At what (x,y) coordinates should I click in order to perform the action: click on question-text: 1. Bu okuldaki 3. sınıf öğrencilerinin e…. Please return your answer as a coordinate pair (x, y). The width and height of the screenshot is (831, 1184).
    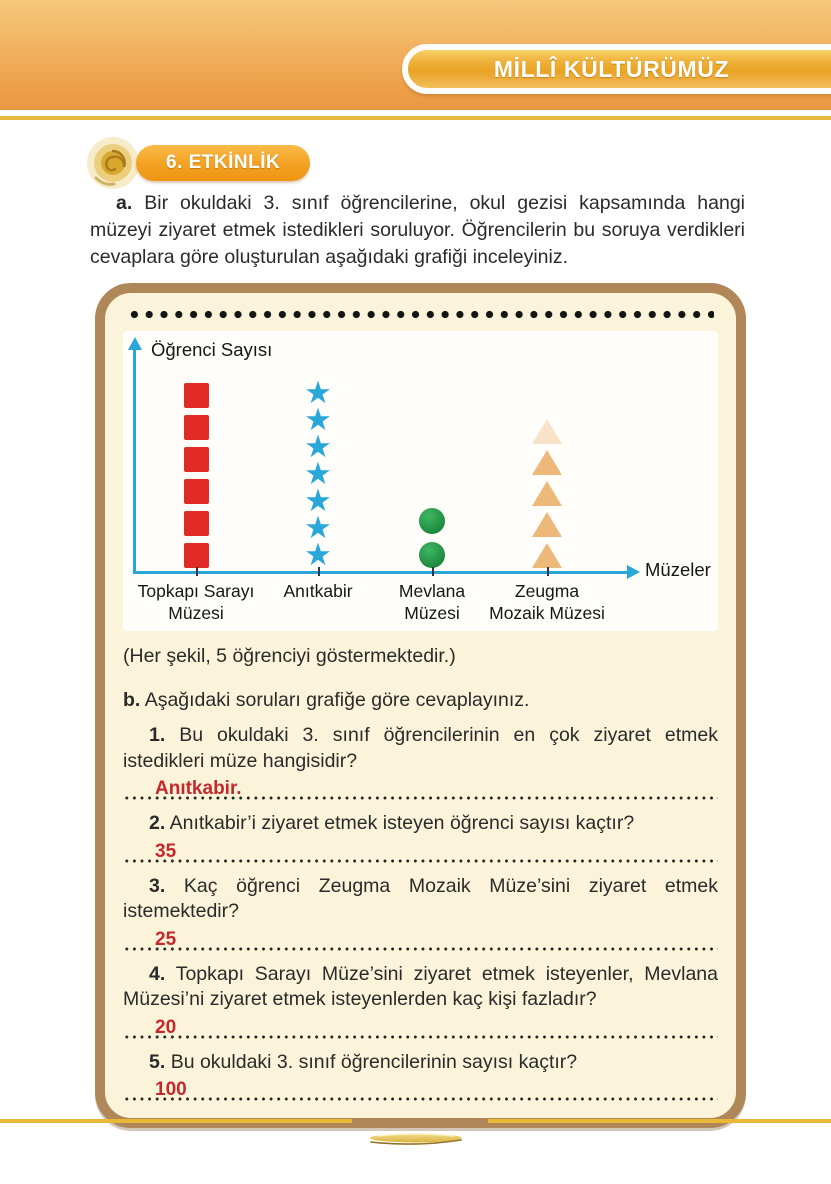
    Looking at the image, I should click on (420, 748).